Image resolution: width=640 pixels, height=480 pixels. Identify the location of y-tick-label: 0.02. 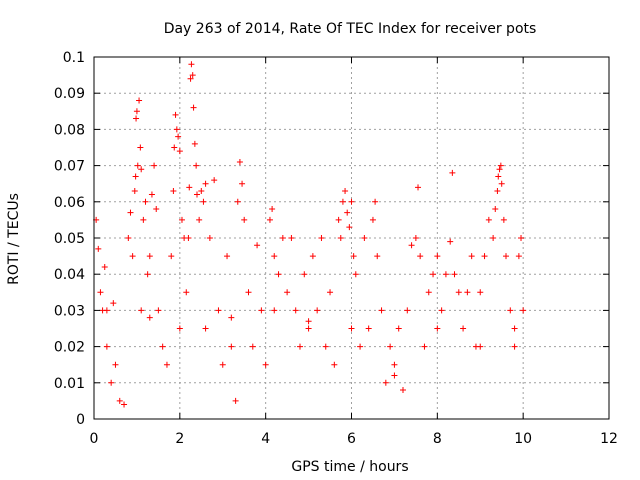
(69, 348).